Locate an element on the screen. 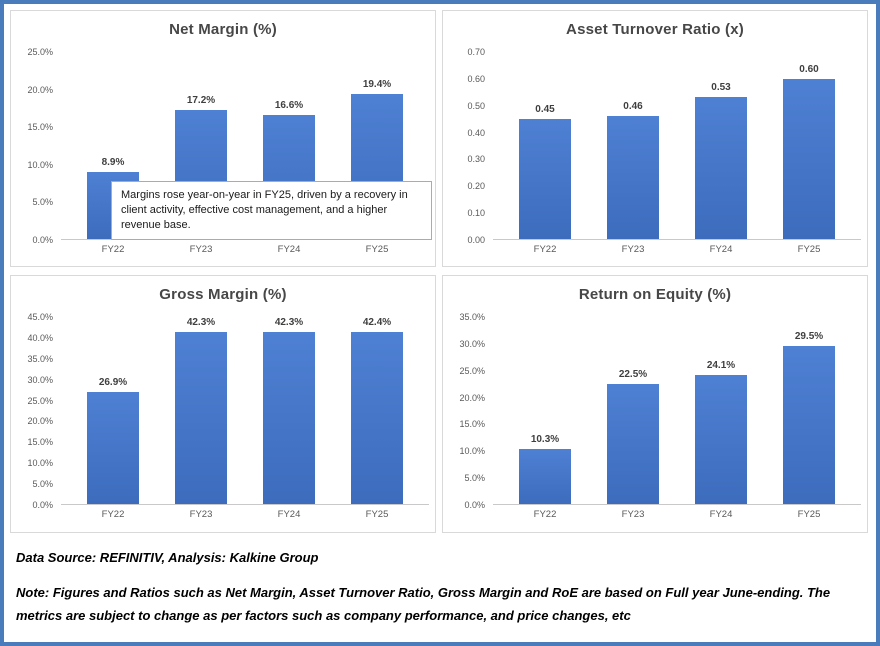  bar-group-fy22: 10.3% is located at coordinates (545, 410).